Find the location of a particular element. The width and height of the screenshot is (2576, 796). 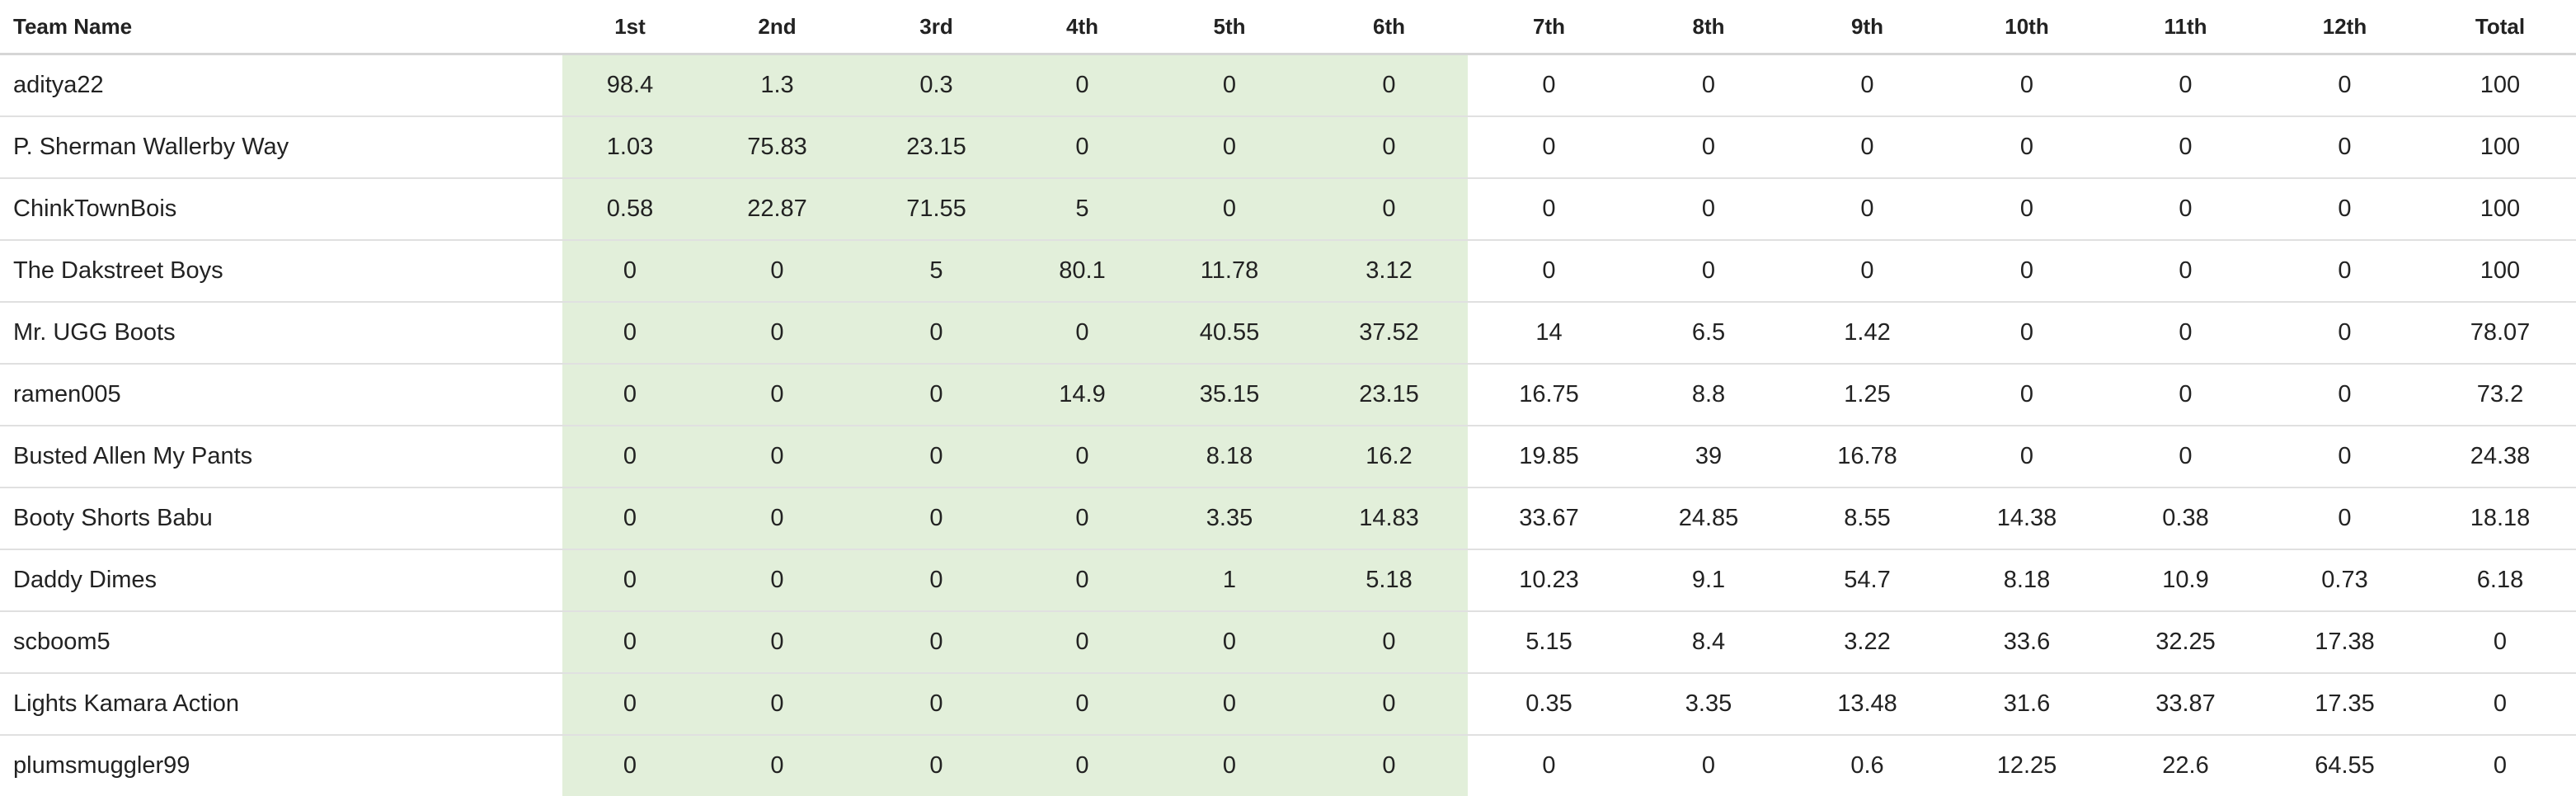

header-col-7: 7th is located at coordinates (1549, 27).